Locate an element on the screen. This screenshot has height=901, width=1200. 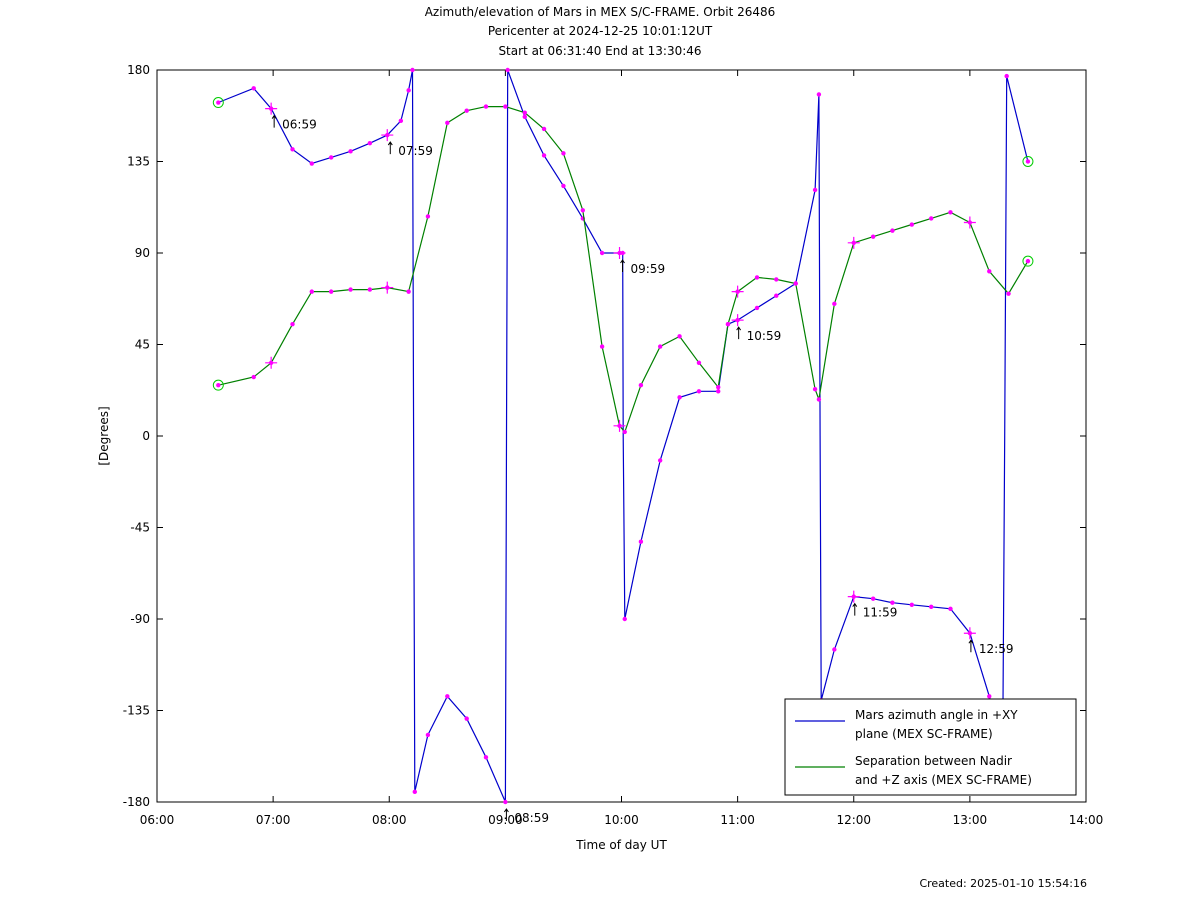
y-tick-label: 135 is located at coordinates (138, 162).